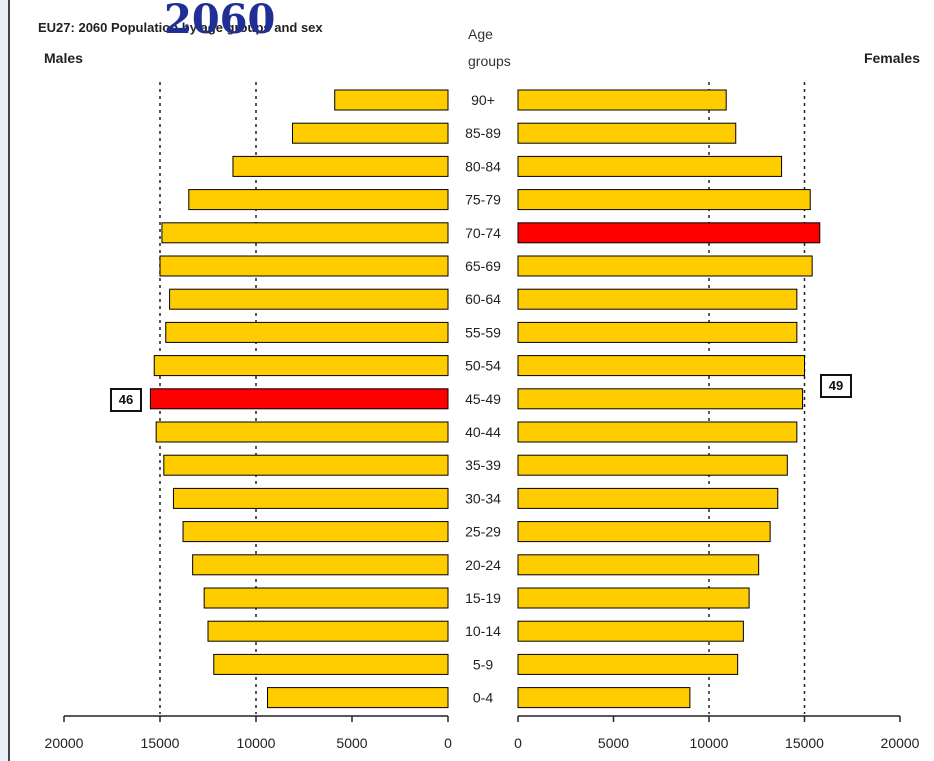 The width and height of the screenshot is (934, 761). Describe the element at coordinates (391, 100) in the screenshot. I see `bar-male-90+` at that location.